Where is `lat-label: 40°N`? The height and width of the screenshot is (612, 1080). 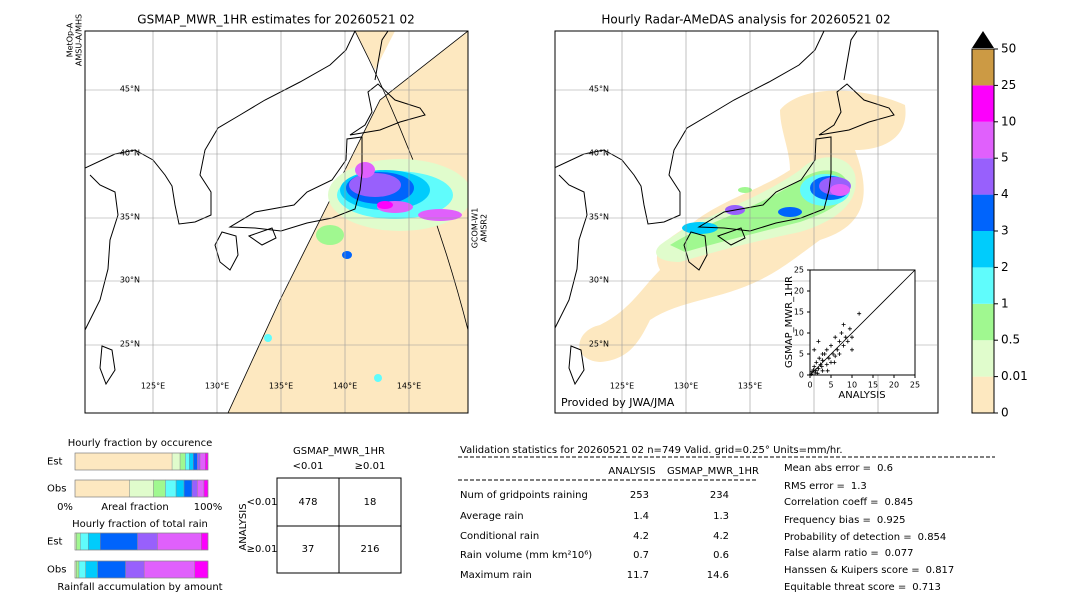 lat-label: 40°N is located at coordinates (599, 153).